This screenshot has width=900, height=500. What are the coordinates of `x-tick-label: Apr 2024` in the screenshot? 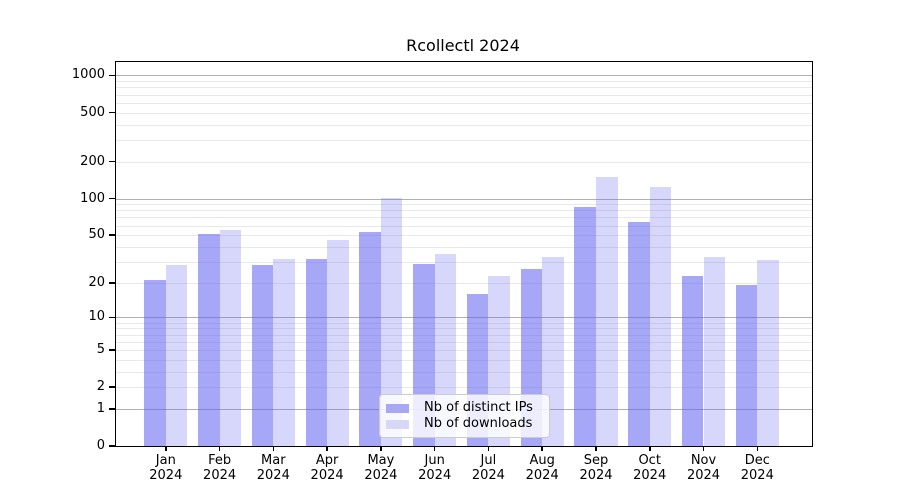 It's located at (327, 468).